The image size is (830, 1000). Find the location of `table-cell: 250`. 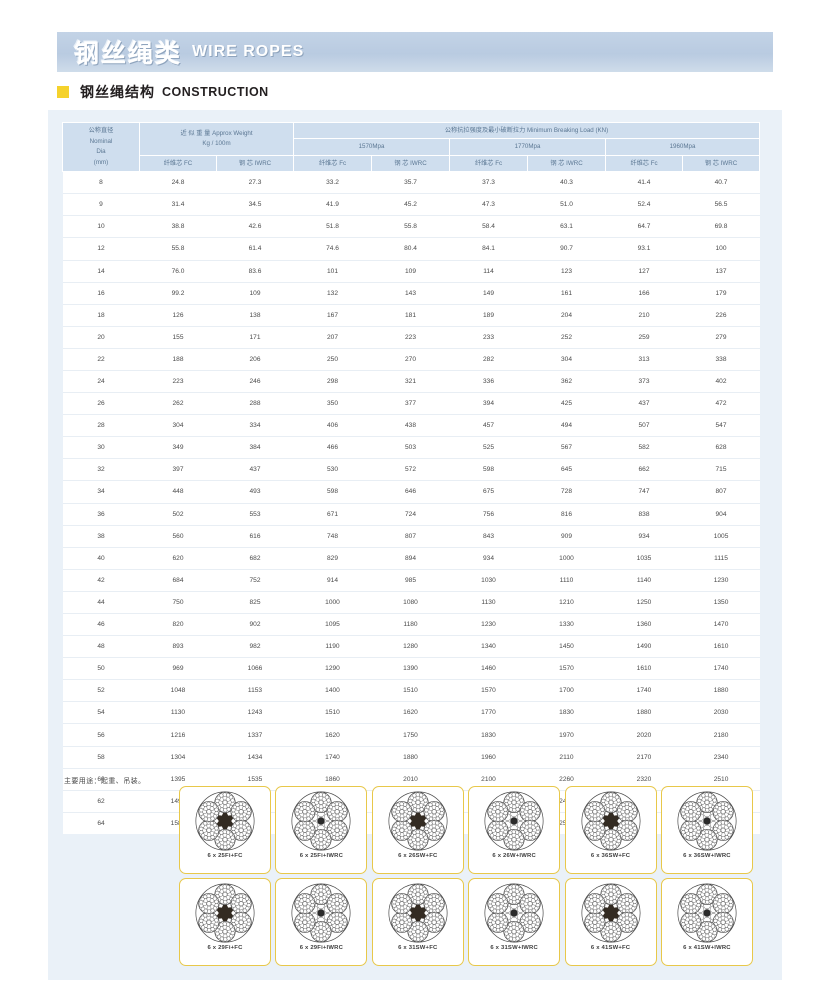

table-cell: 250 is located at coordinates (332, 359).